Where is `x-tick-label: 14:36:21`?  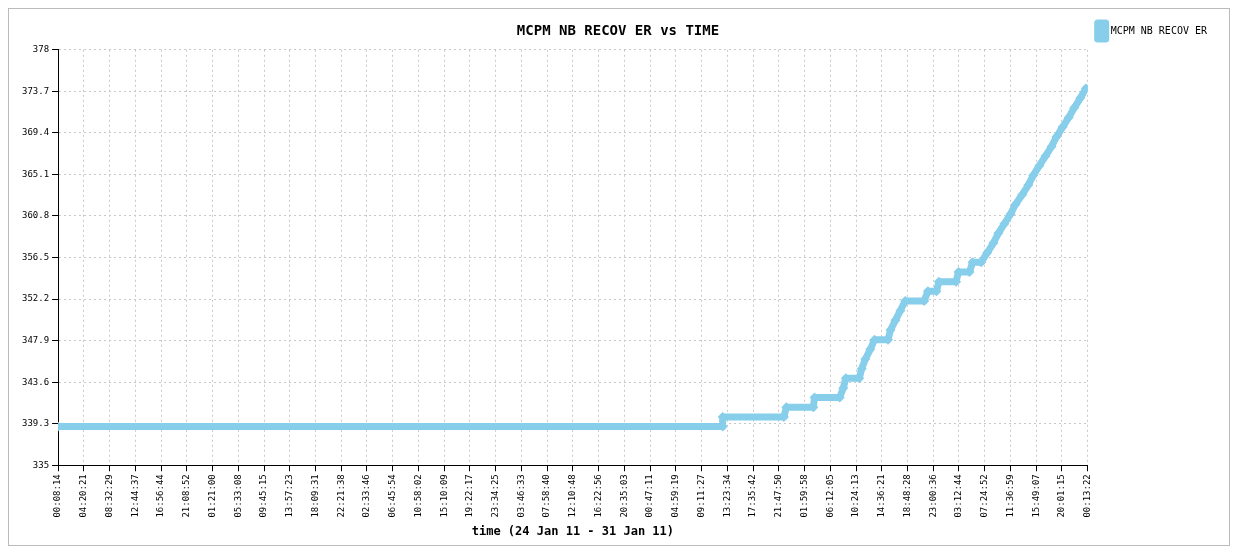 x-tick-label: 14:36:21 is located at coordinates (881, 496).